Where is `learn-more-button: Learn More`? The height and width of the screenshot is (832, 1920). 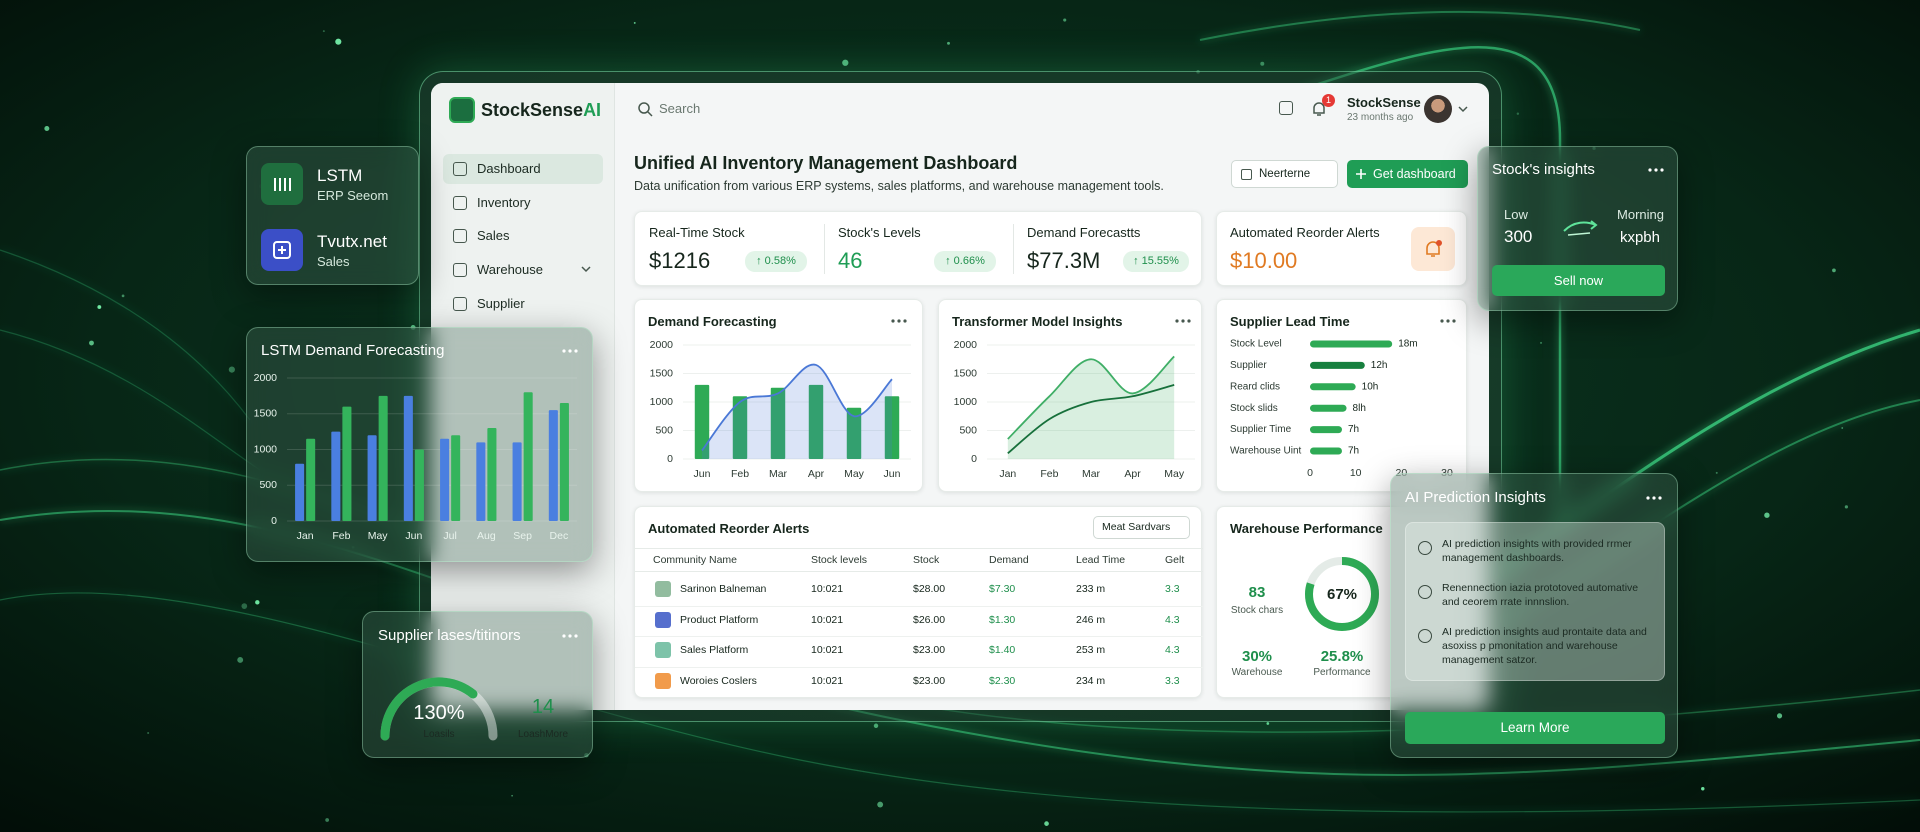 learn-more-button: Learn More is located at coordinates (1535, 728).